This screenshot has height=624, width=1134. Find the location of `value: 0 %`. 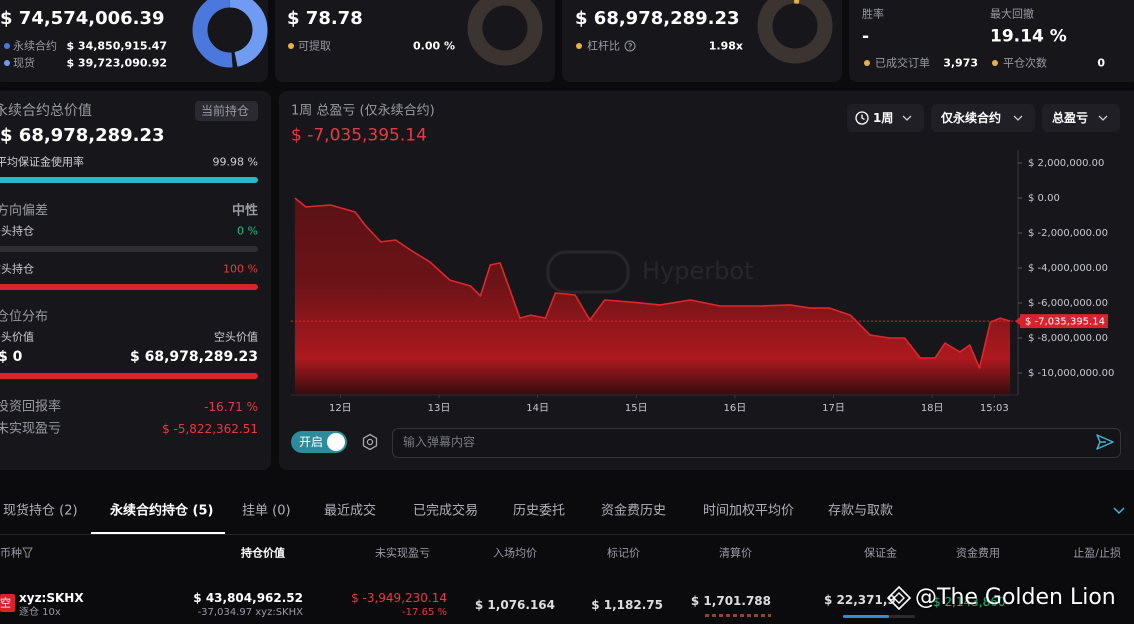

value: 0 % is located at coordinates (247, 231).